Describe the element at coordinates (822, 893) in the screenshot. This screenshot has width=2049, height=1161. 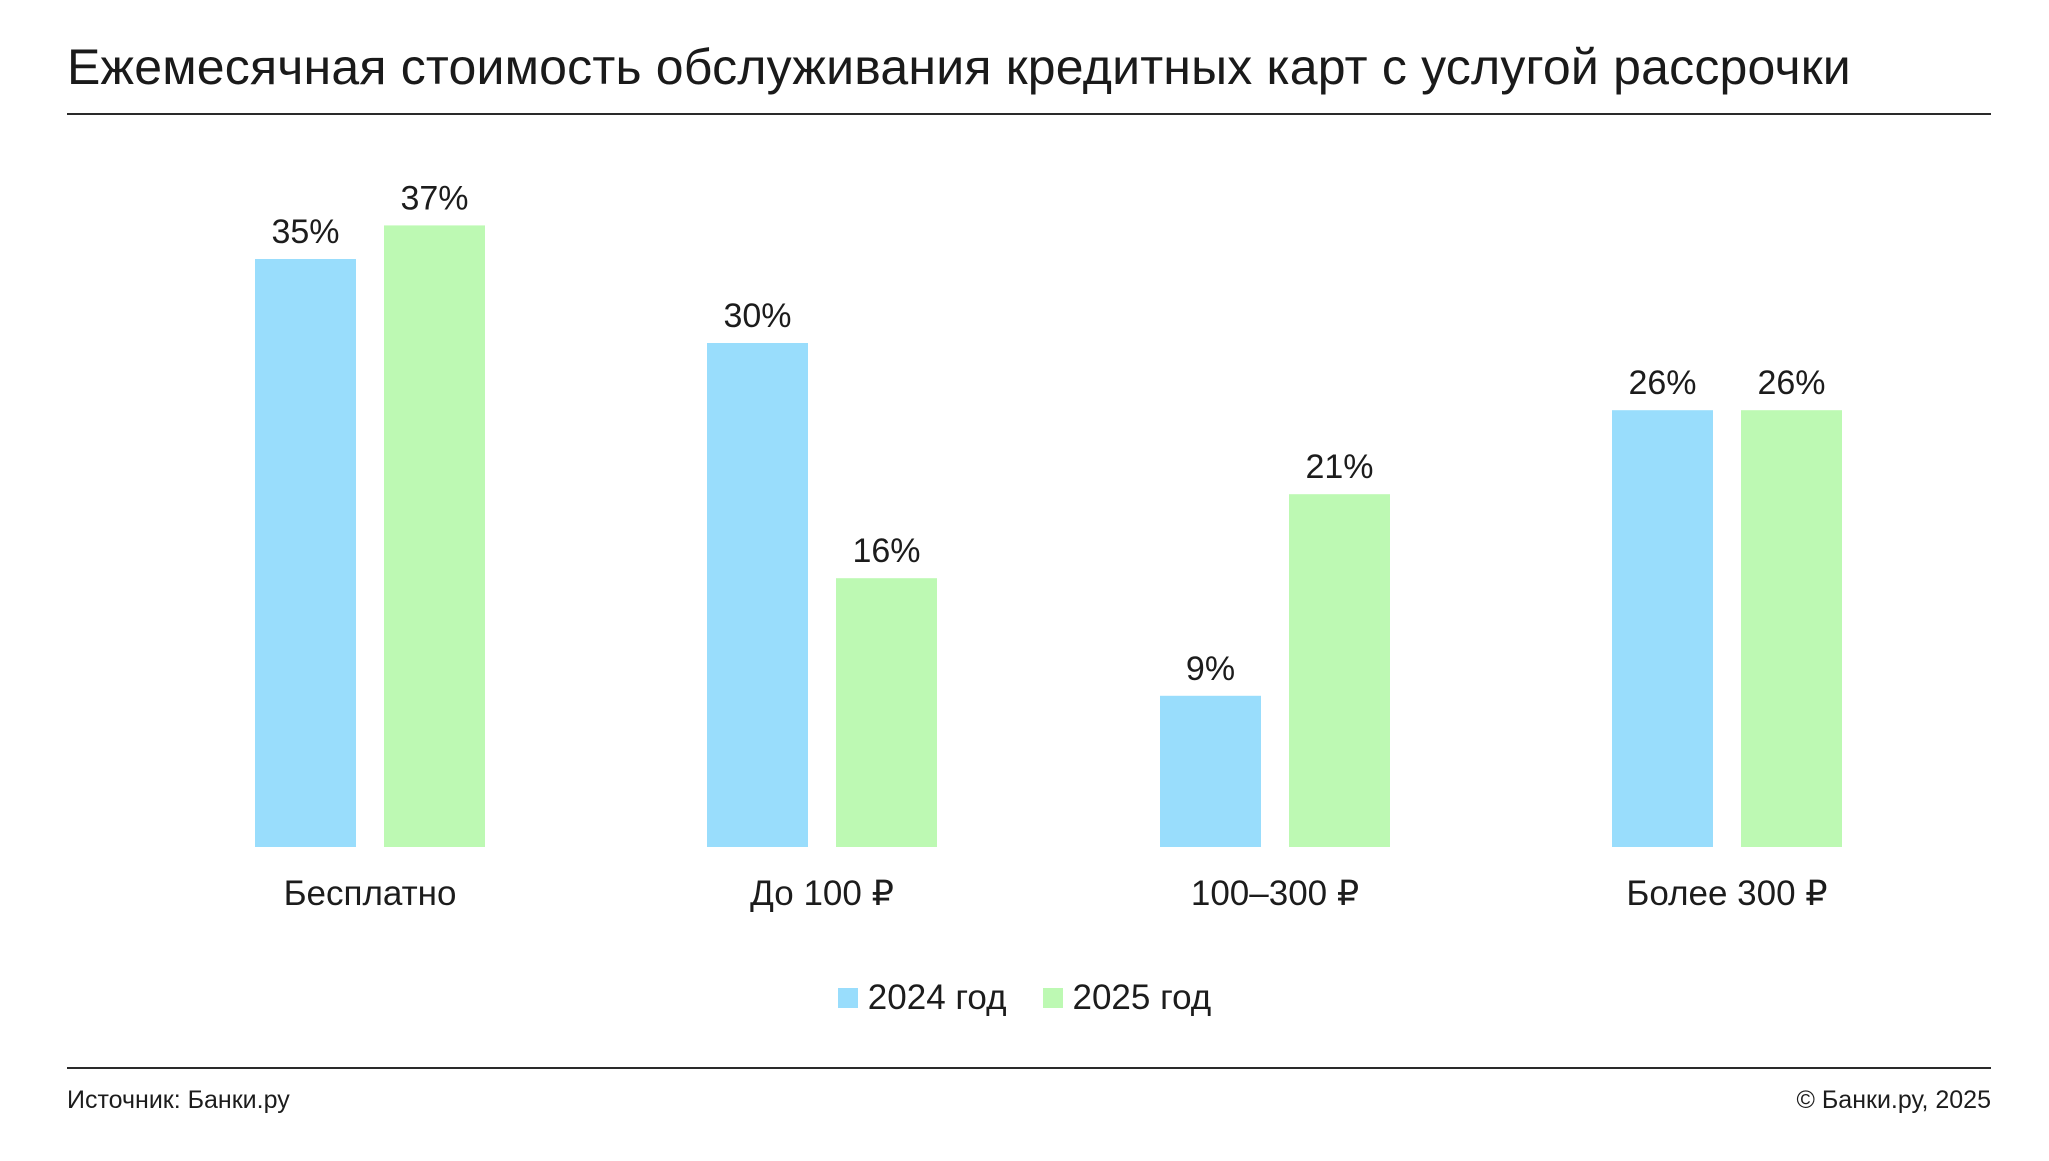
I see `category-label-up-to-100: До 100 ₽` at that location.